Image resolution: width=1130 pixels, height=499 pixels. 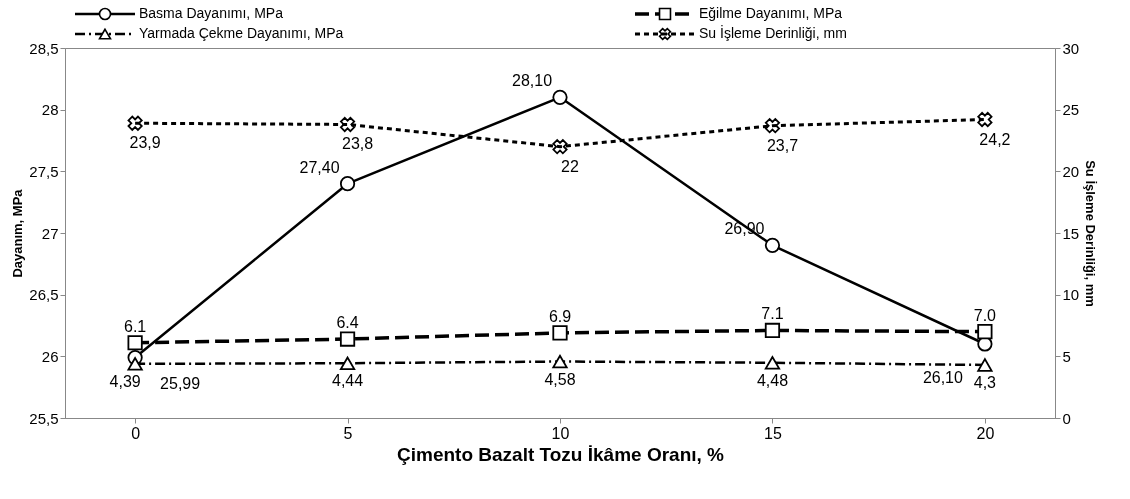 What do you see at coordinates (319, 167) in the screenshot?
I see `data-label: 27,40` at bounding box center [319, 167].